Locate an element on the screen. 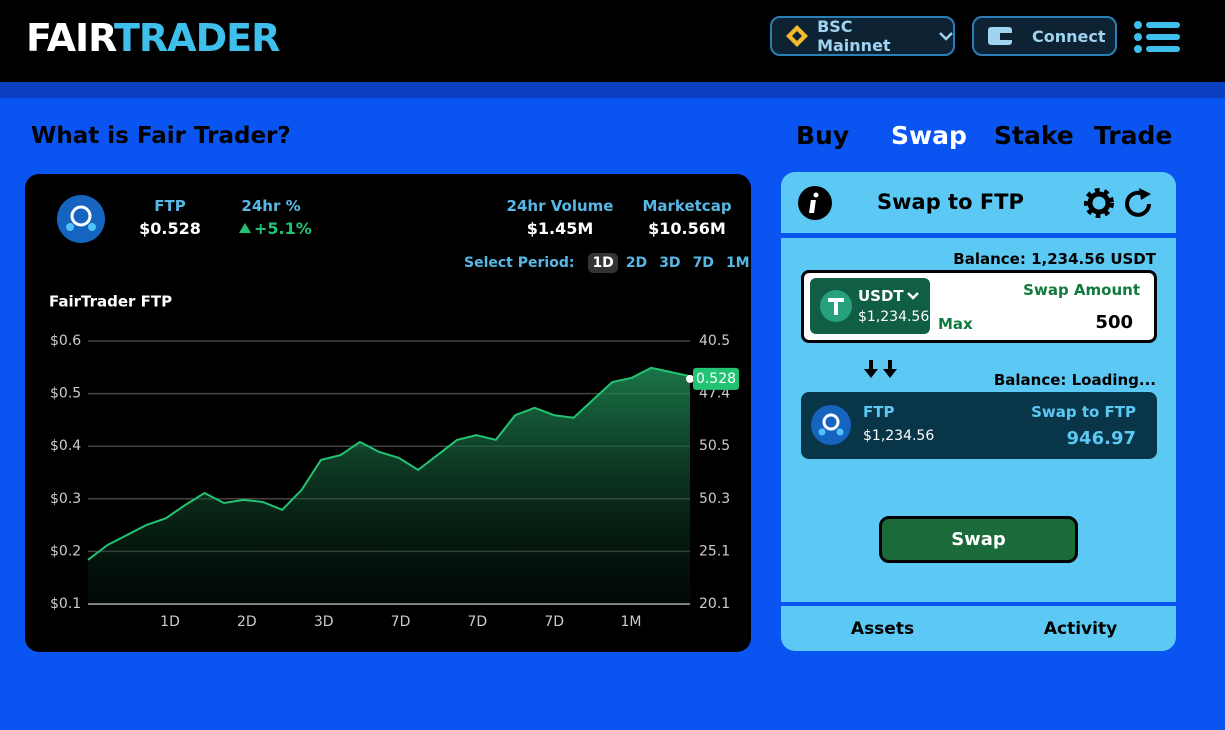  token-name: FTP is located at coordinates (879, 412).